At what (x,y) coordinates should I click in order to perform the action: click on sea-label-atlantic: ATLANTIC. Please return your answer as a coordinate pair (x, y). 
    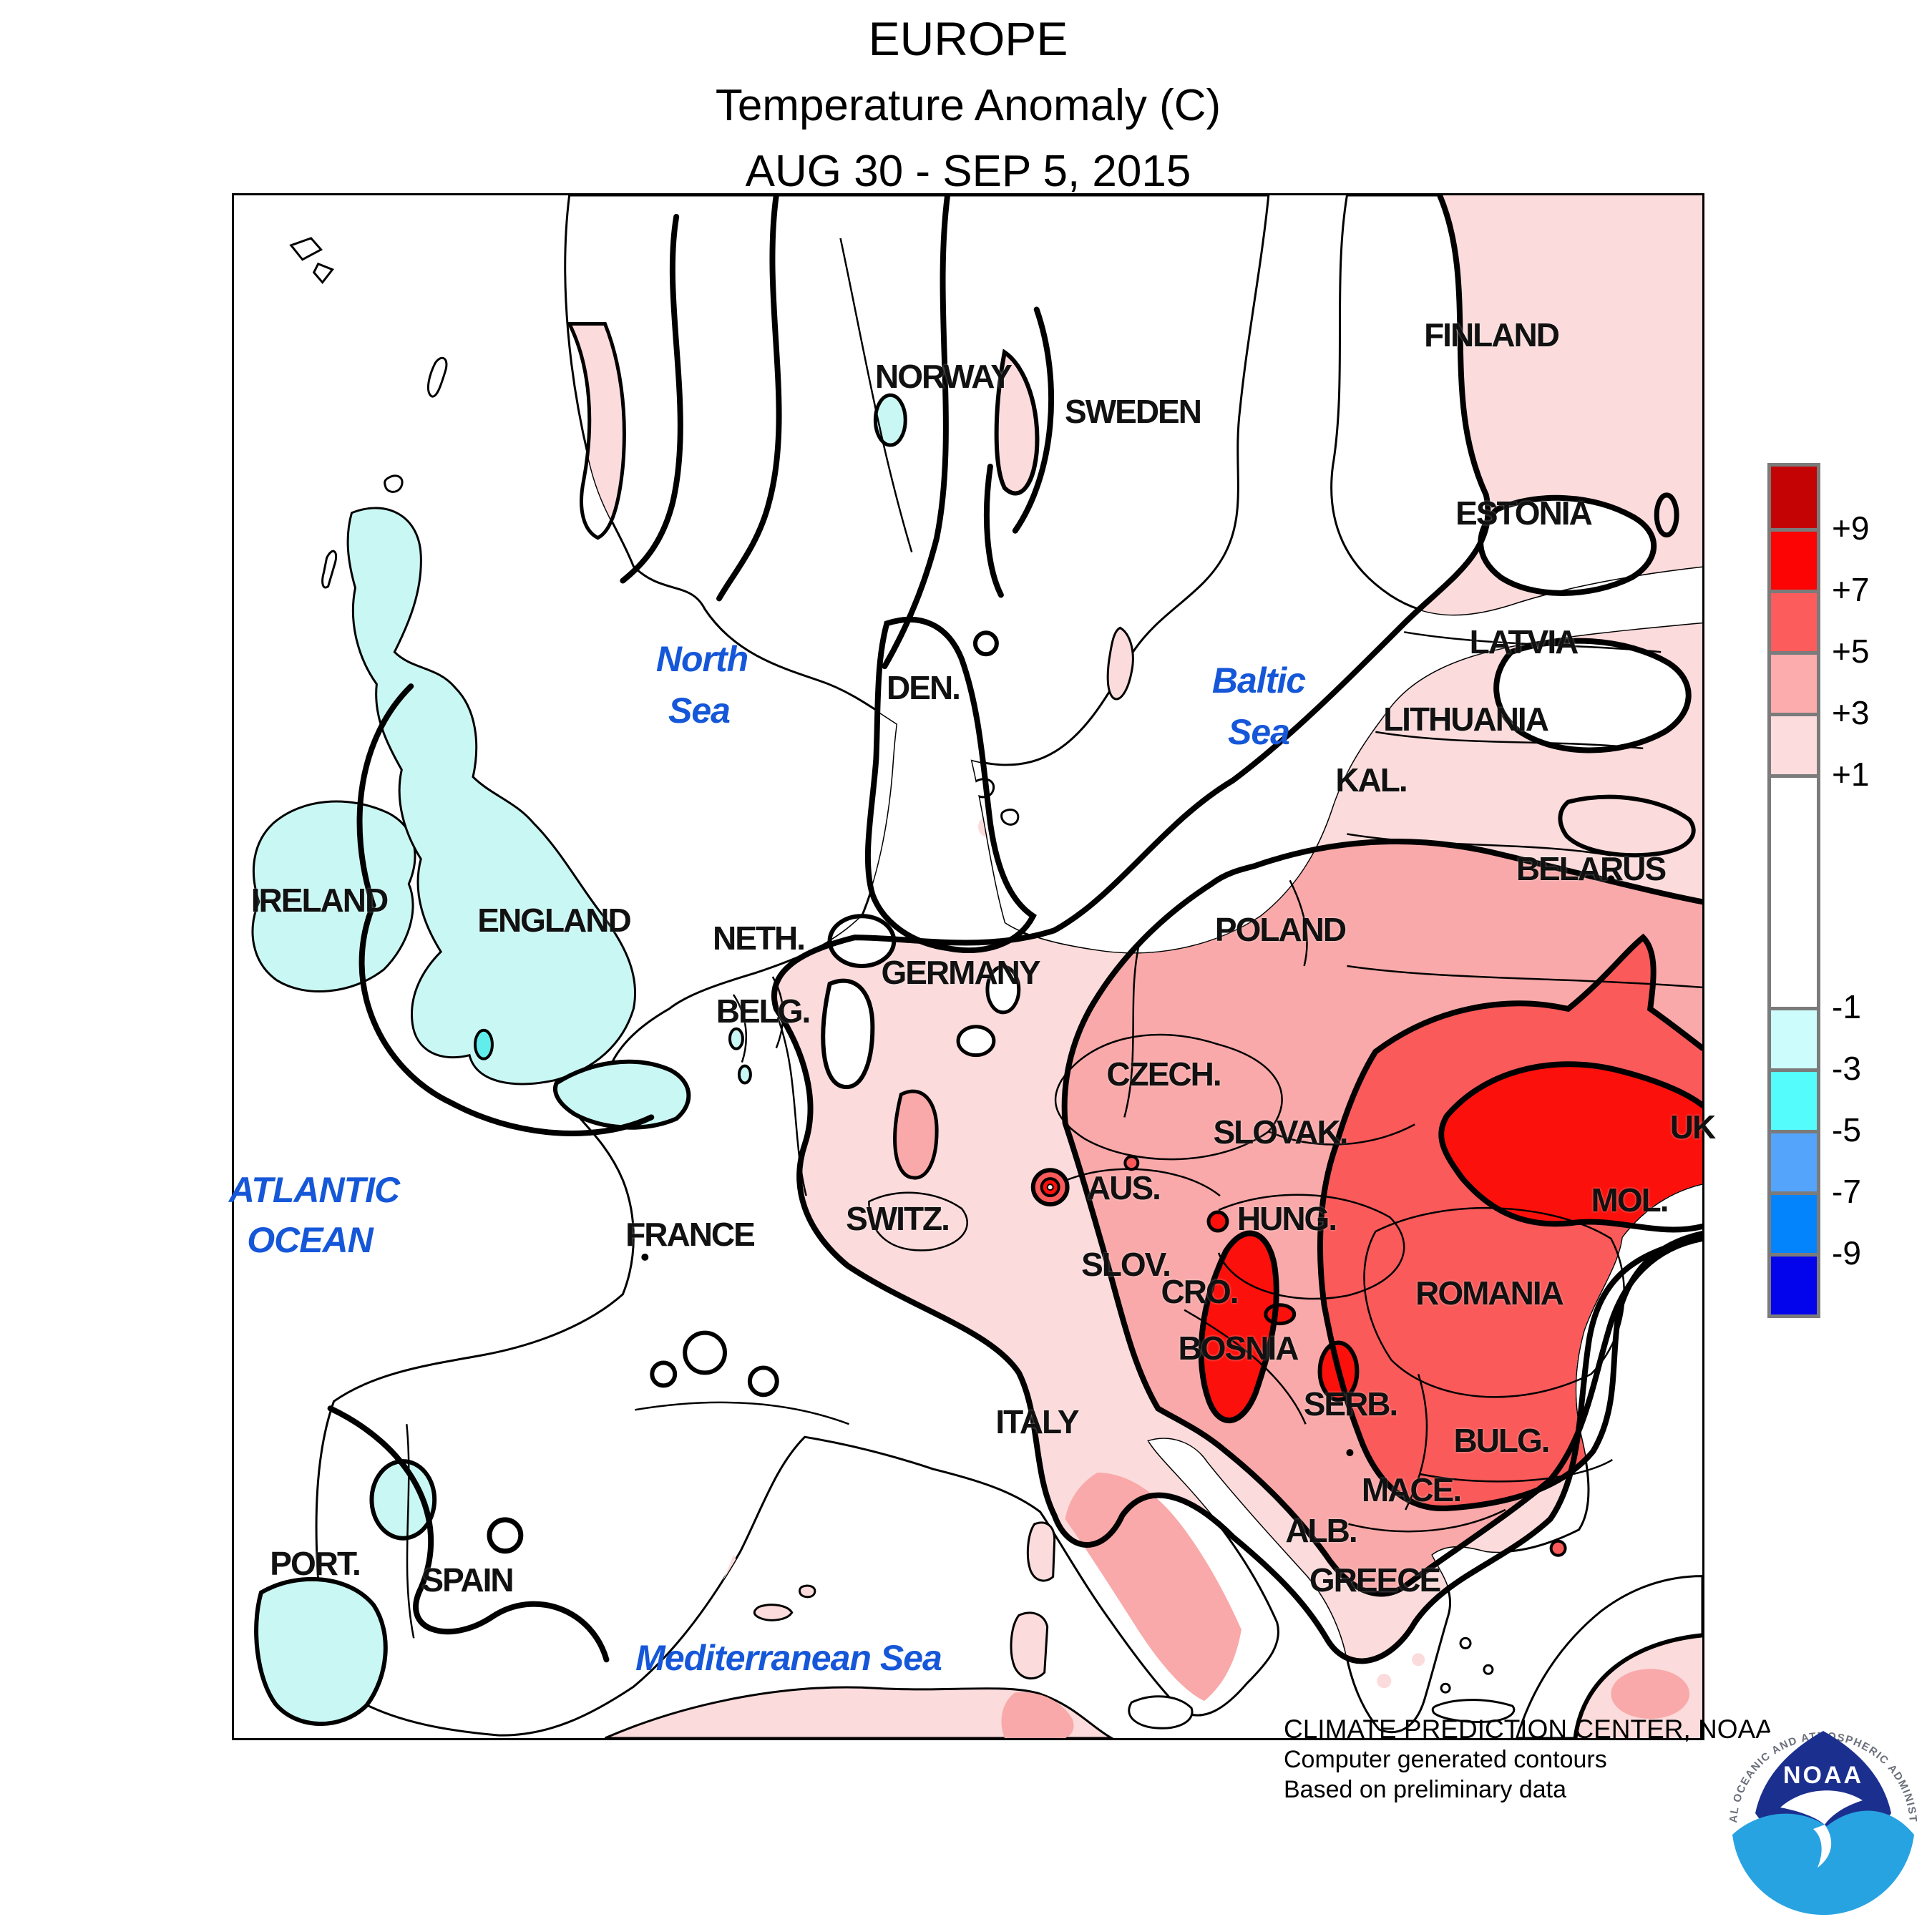
    Looking at the image, I should click on (314, 1190).